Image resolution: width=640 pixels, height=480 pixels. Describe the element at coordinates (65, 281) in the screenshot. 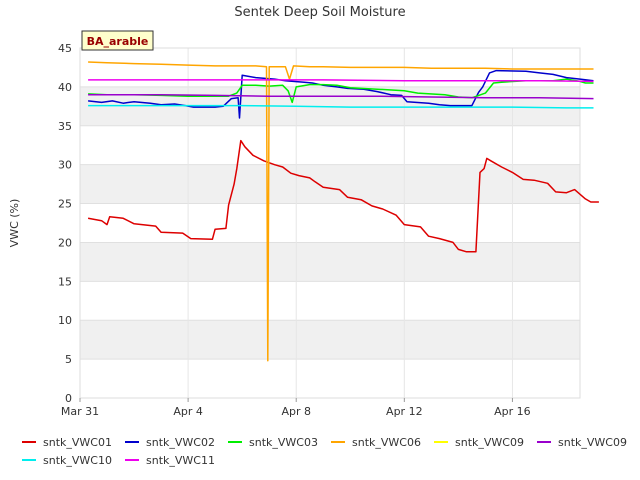

I see `y-tick-label: 15` at that location.